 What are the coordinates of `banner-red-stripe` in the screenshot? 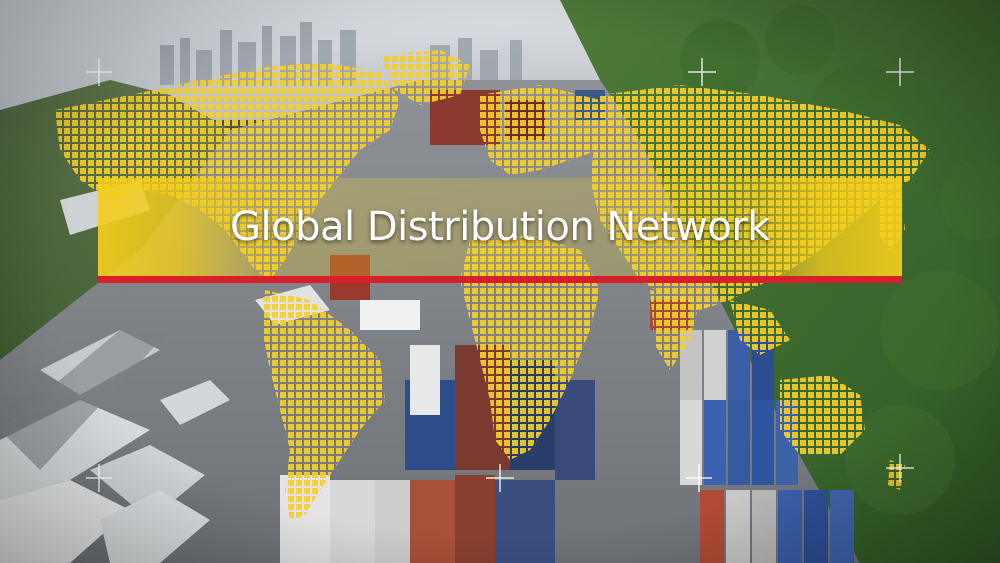 It's located at (500, 279).